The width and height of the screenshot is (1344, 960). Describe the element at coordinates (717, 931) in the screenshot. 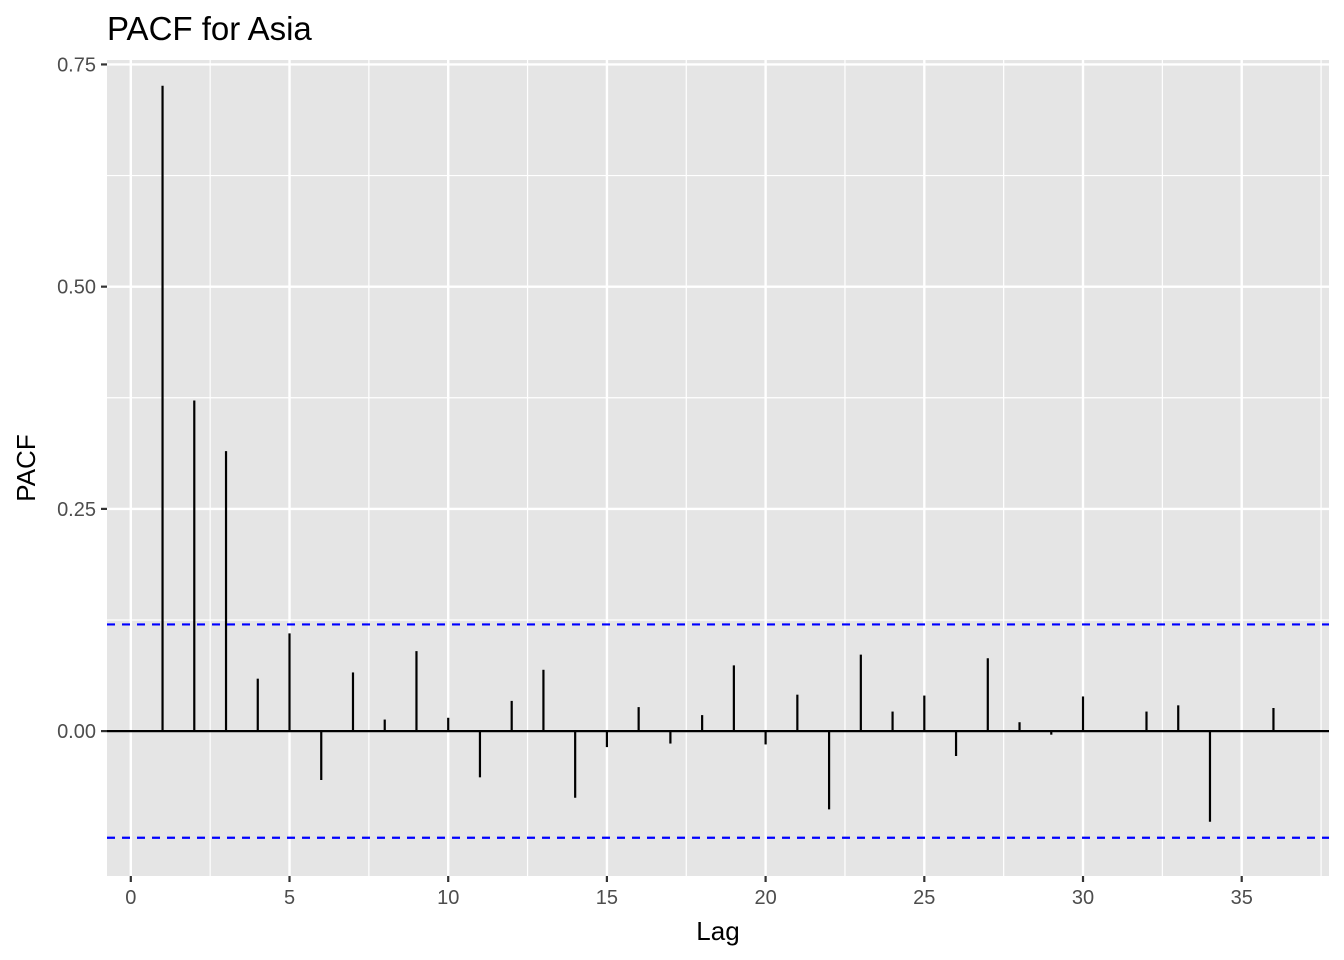

I see `x-axis-title: Lag` at that location.